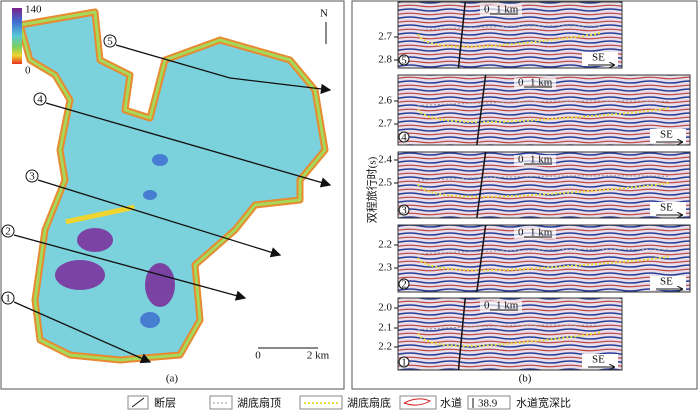 The height and width of the screenshot is (416, 700). I want to click on y-tick-label: 2.0, so click(385, 308).